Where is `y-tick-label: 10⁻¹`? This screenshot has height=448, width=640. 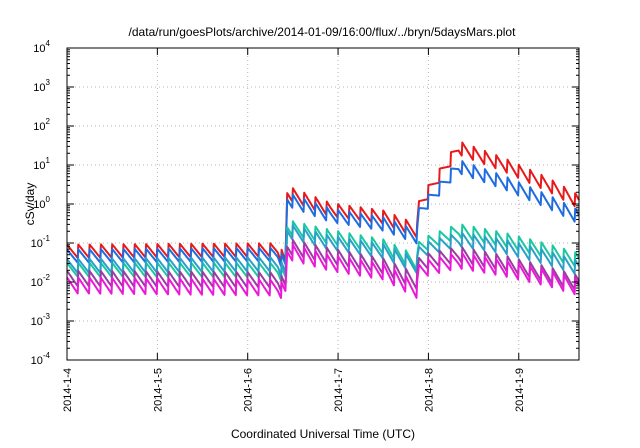 y-tick-label: 10⁻¹ is located at coordinates (41, 242).